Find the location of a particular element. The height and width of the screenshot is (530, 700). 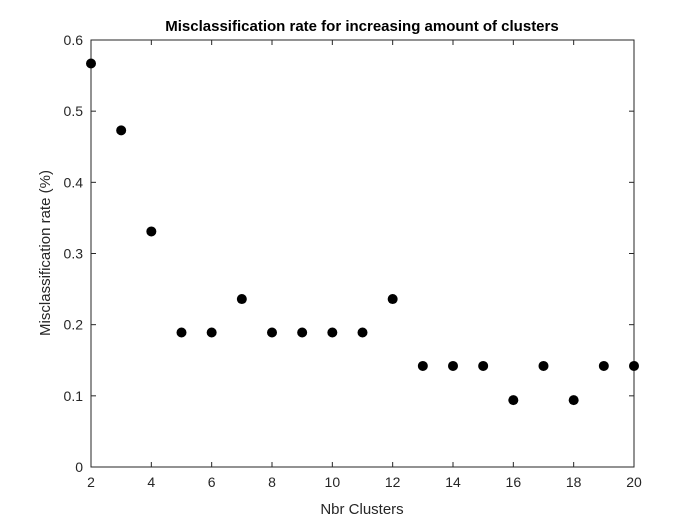

y-axis-label: Misclassification rate (%) is located at coordinates (45, 253).